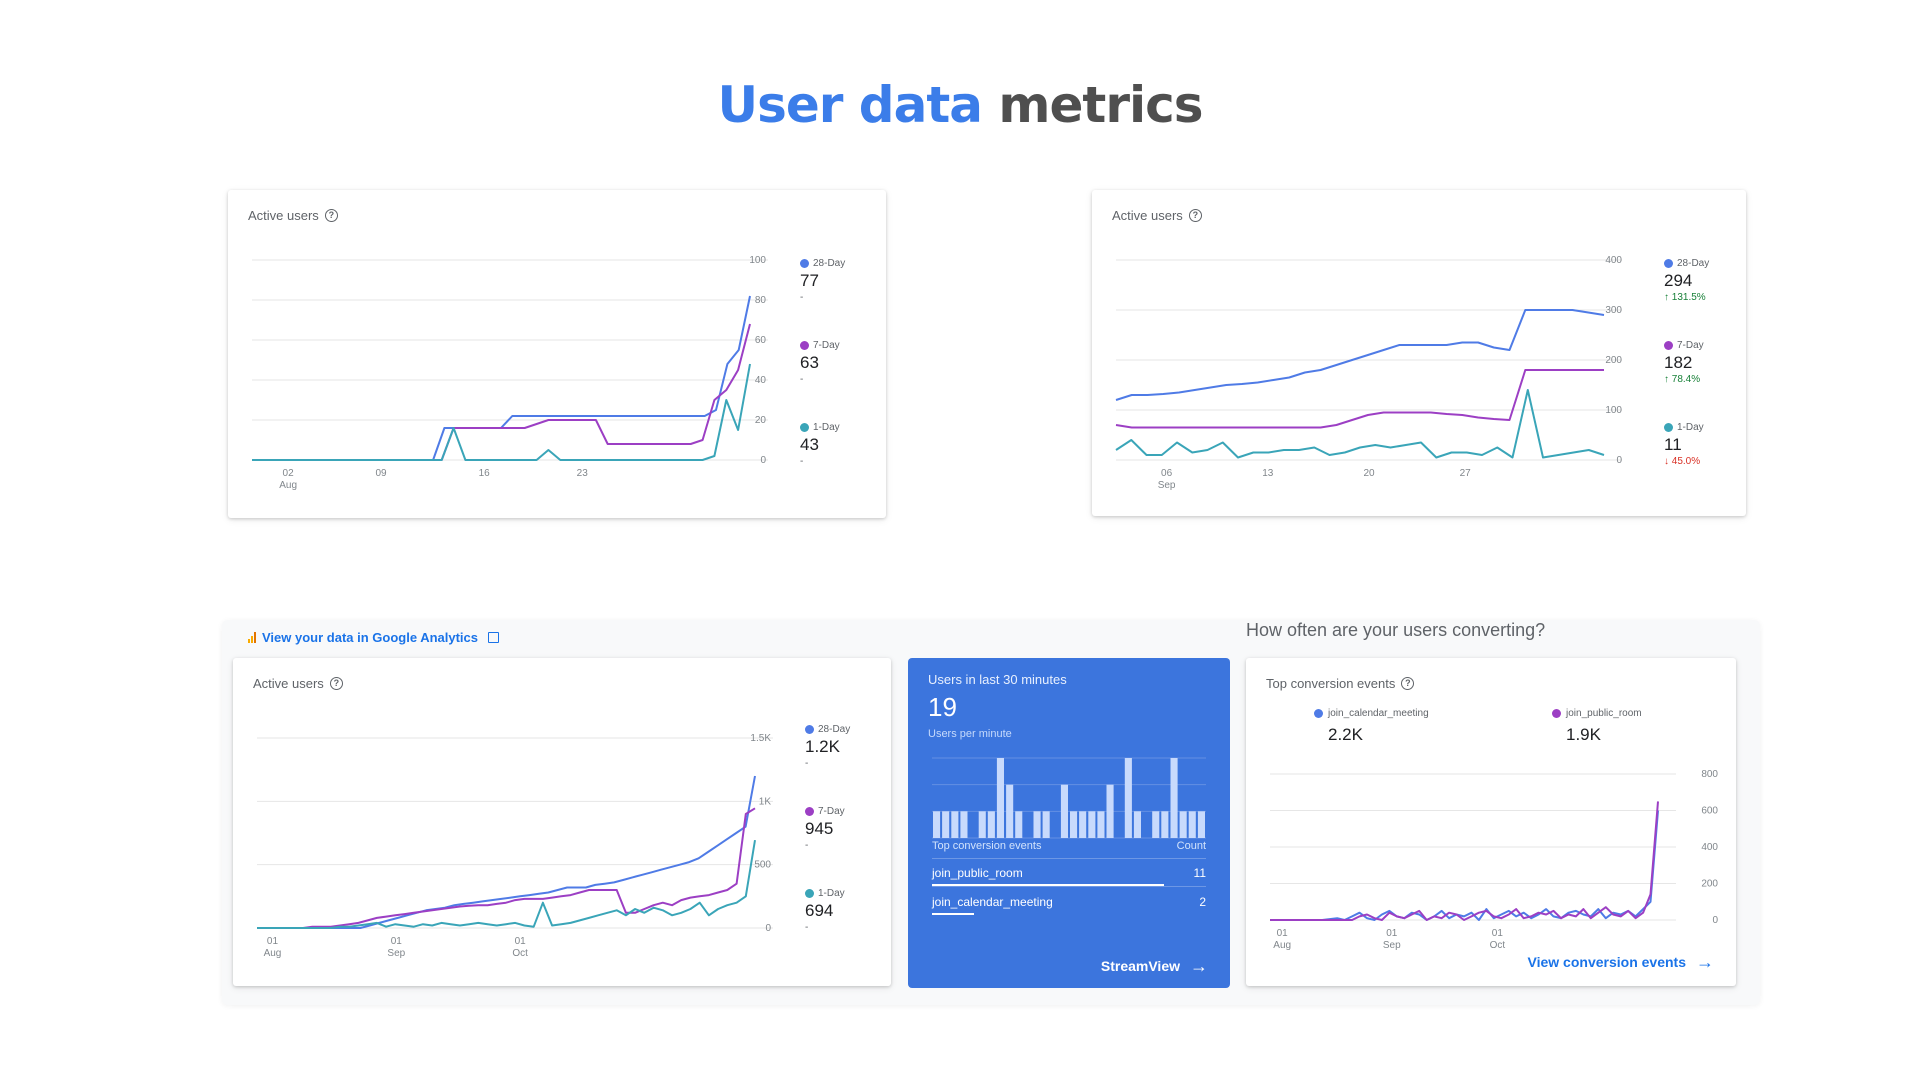 This screenshot has height=1080, width=1920. I want to click on y-tick-label: 200, so click(1709, 884).